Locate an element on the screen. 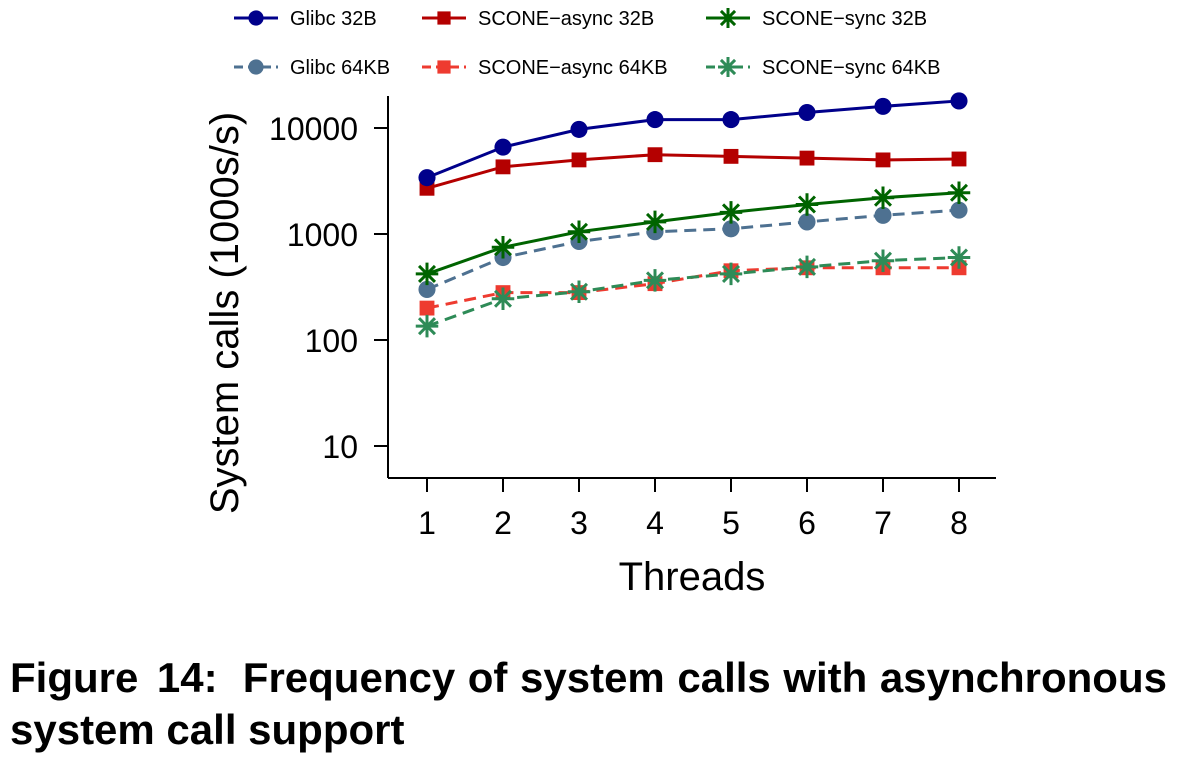 This screenshot has width=1191, height=770. legend-item: SCONE−async 64KB is located at coordinates (545, 68).